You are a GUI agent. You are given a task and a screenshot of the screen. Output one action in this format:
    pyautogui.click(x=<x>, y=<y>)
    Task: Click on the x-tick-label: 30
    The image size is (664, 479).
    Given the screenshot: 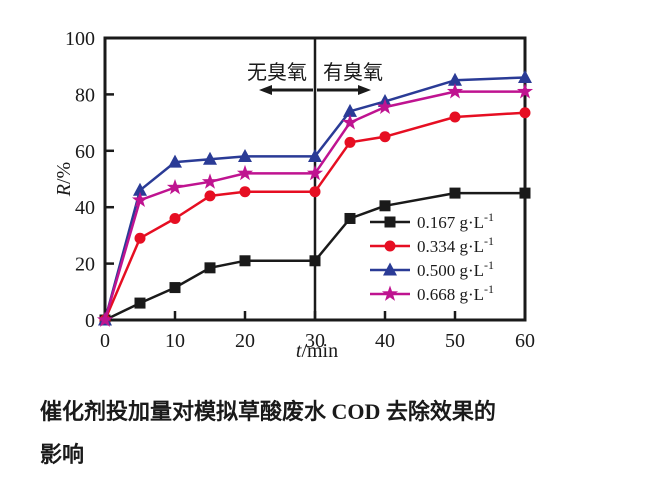 What is the action you would take?
    pyautogui.click(x=315, y=341)
    